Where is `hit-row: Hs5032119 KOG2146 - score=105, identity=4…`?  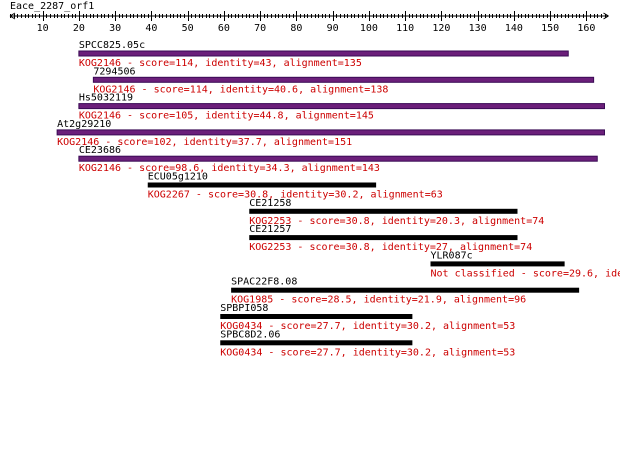
hit-row: Hs5032119 KOG2146 - score=105, identity=4… is located at coordinates (341, 107).